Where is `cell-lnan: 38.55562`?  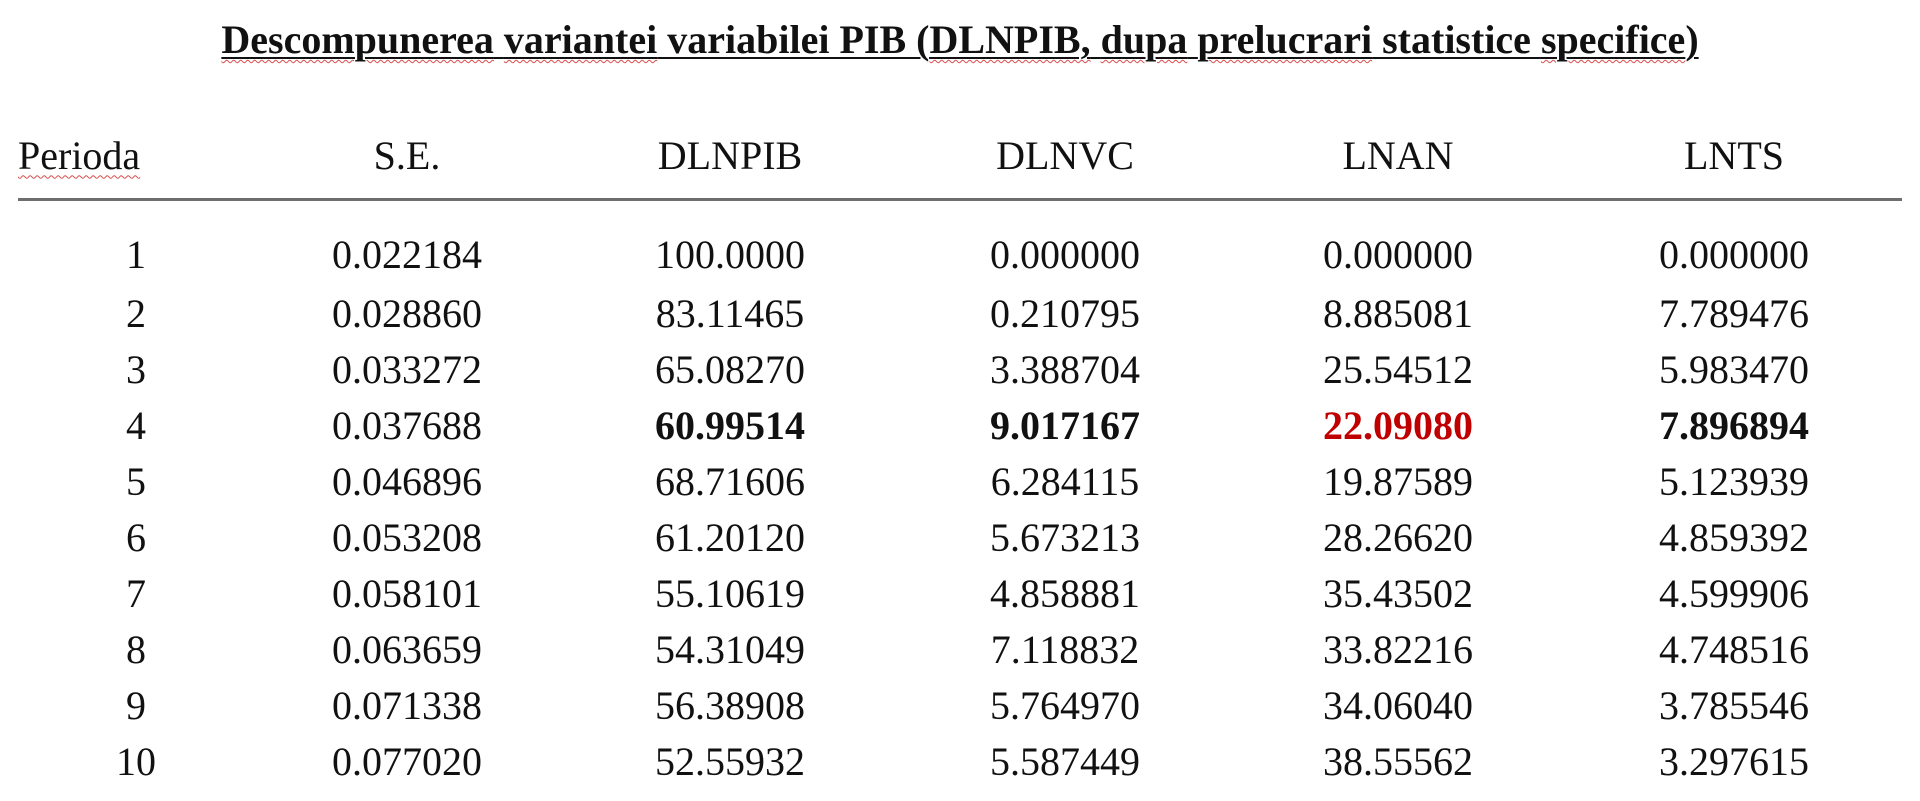 cell-lnan: 38.55562 is located at coordinates (1398, 761).